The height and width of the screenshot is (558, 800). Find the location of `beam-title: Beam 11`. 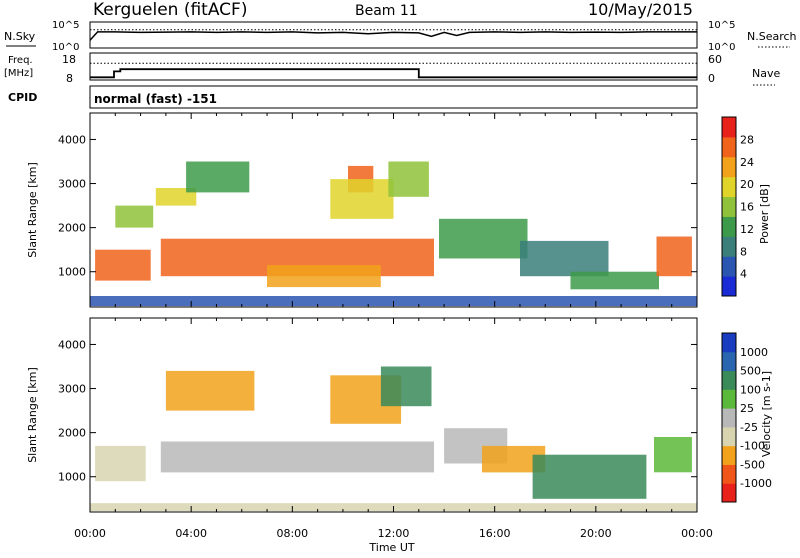

beam-title: Beam 11 is located at coordinates (386, 11).